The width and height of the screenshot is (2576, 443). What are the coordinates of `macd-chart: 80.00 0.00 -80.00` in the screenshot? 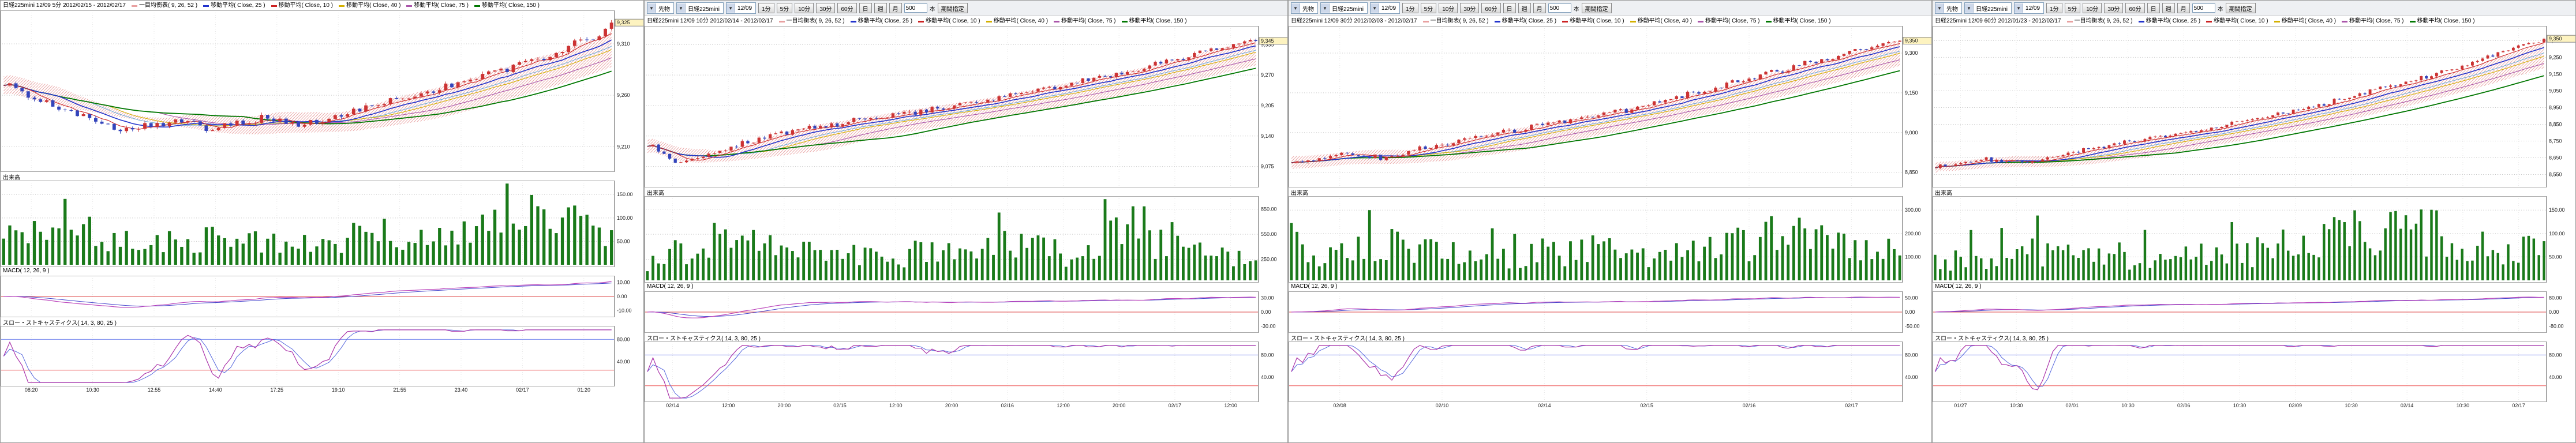 It's located at (2254, 312).